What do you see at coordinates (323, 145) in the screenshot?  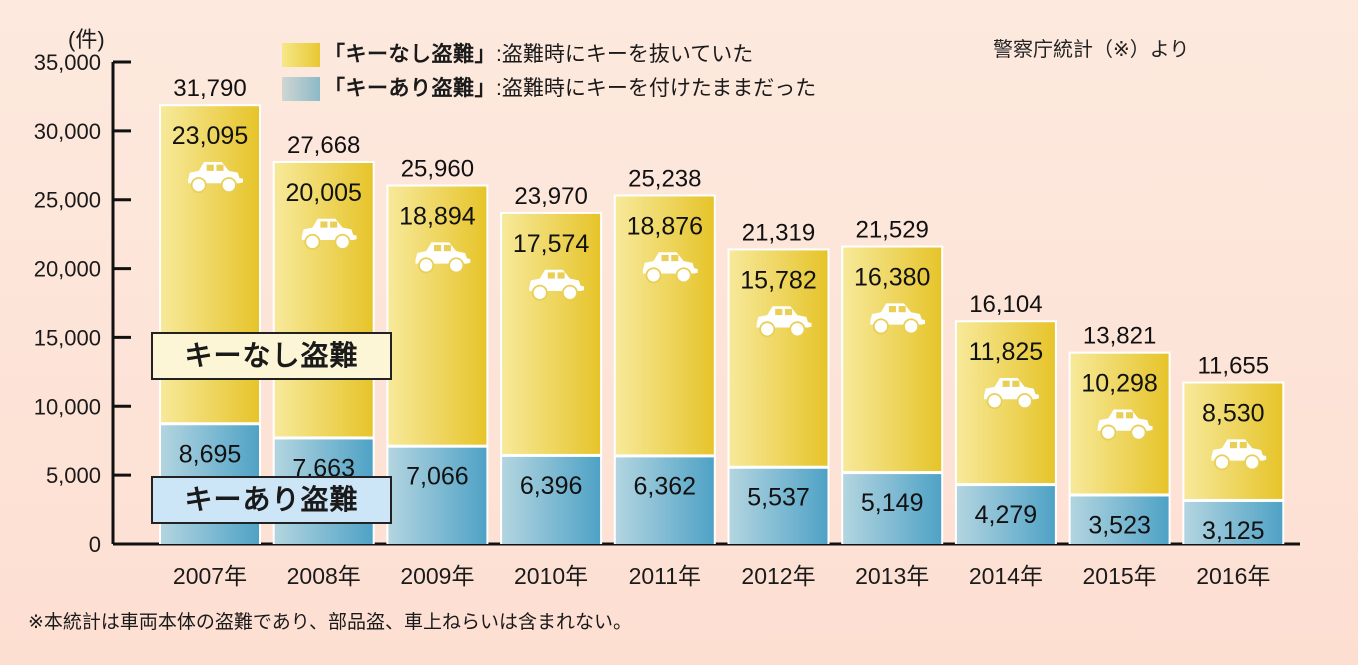 I see `total-label: 27,668` at bounding box center [323, 145].